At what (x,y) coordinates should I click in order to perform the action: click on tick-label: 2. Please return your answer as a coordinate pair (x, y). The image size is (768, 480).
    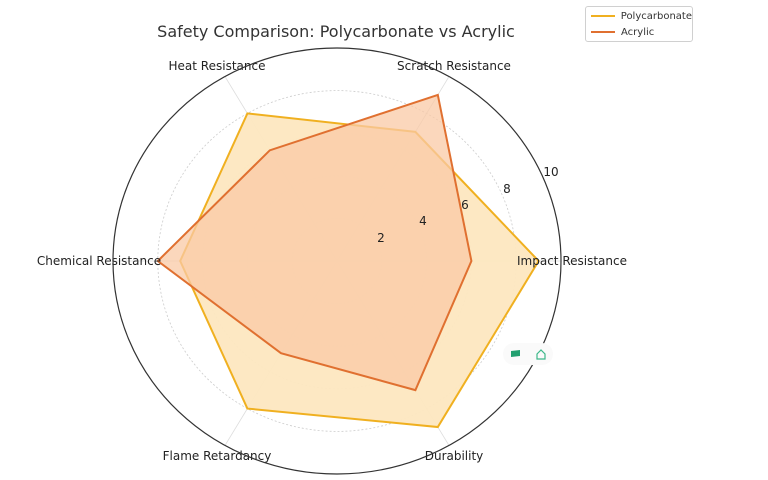
    Looking at the image, I should click on (381, 238).